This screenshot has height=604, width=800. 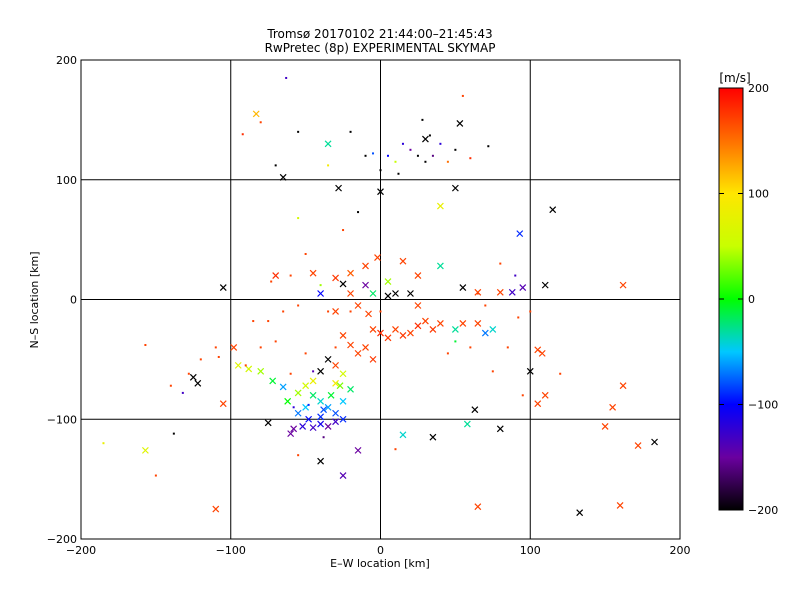 What do you see at coordinates (734, 78) in the screenshot?
I see `colorbar-label: [m/s]` at bounding box center [734, 78].